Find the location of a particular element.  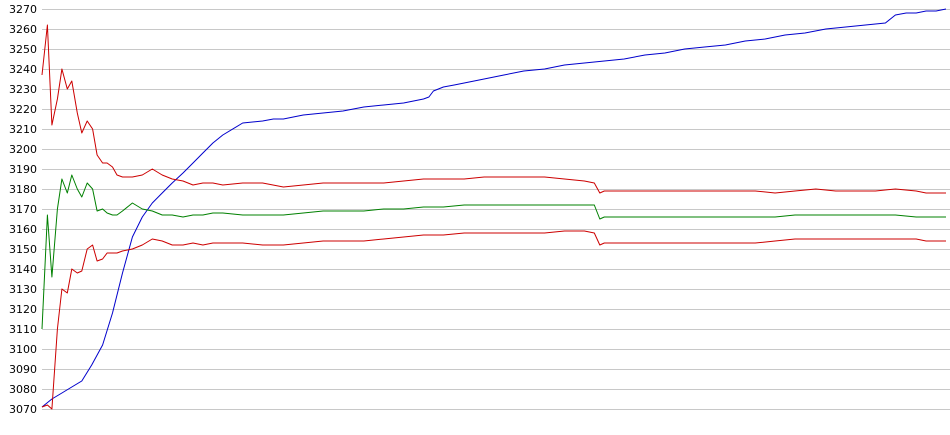

y-tick-label: 3210 is located at coordinates (23, 129).